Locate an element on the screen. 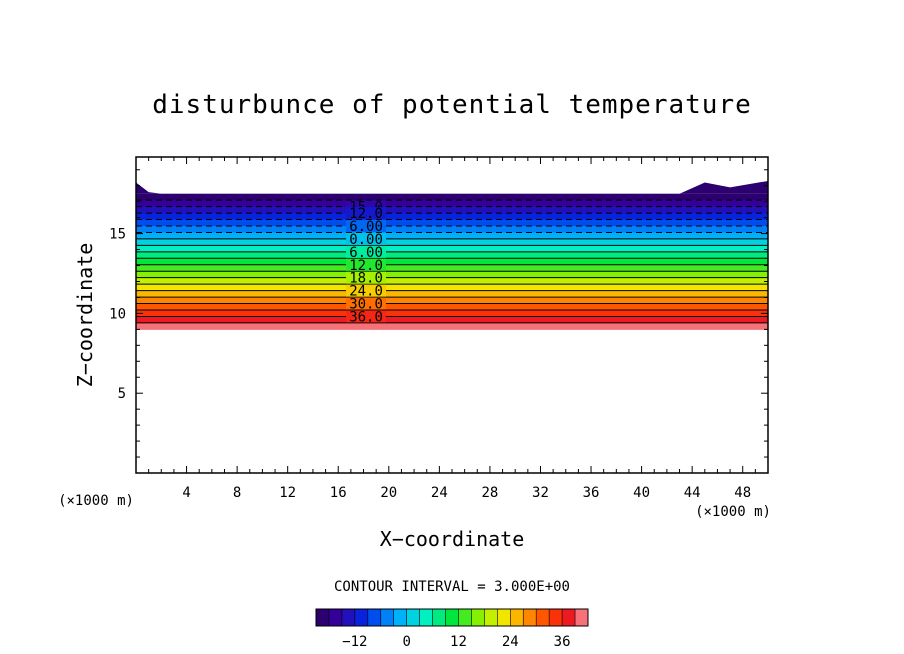  contour-label: 36.0 is located at coordinates (366, 317).